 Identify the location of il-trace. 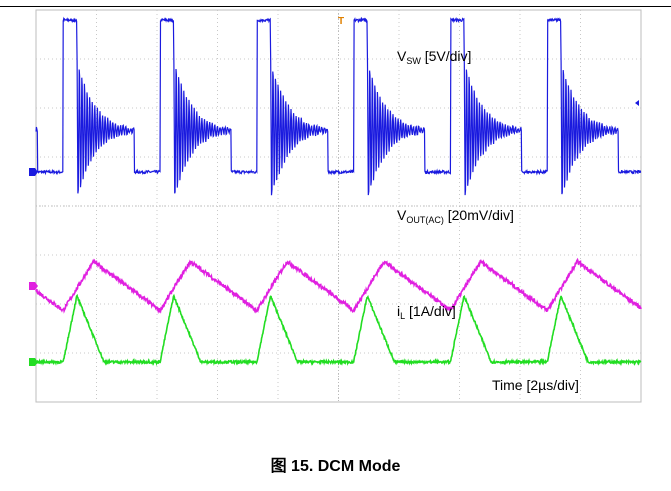
(338, 330).